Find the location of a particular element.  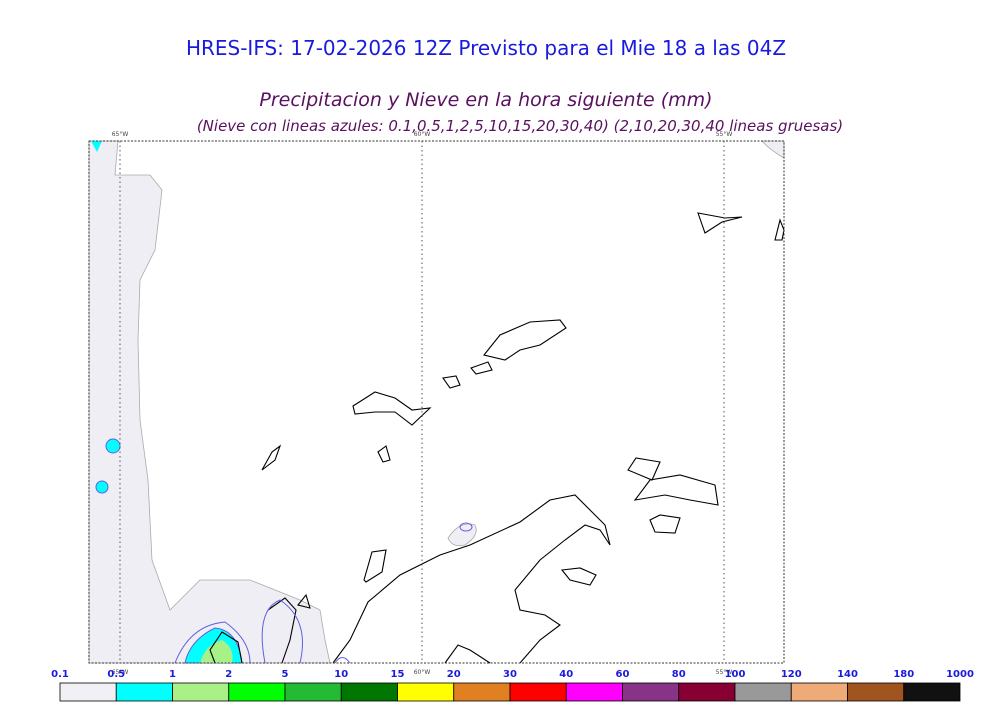

colorbar-label: 140 is located at coordinates (847, 674).